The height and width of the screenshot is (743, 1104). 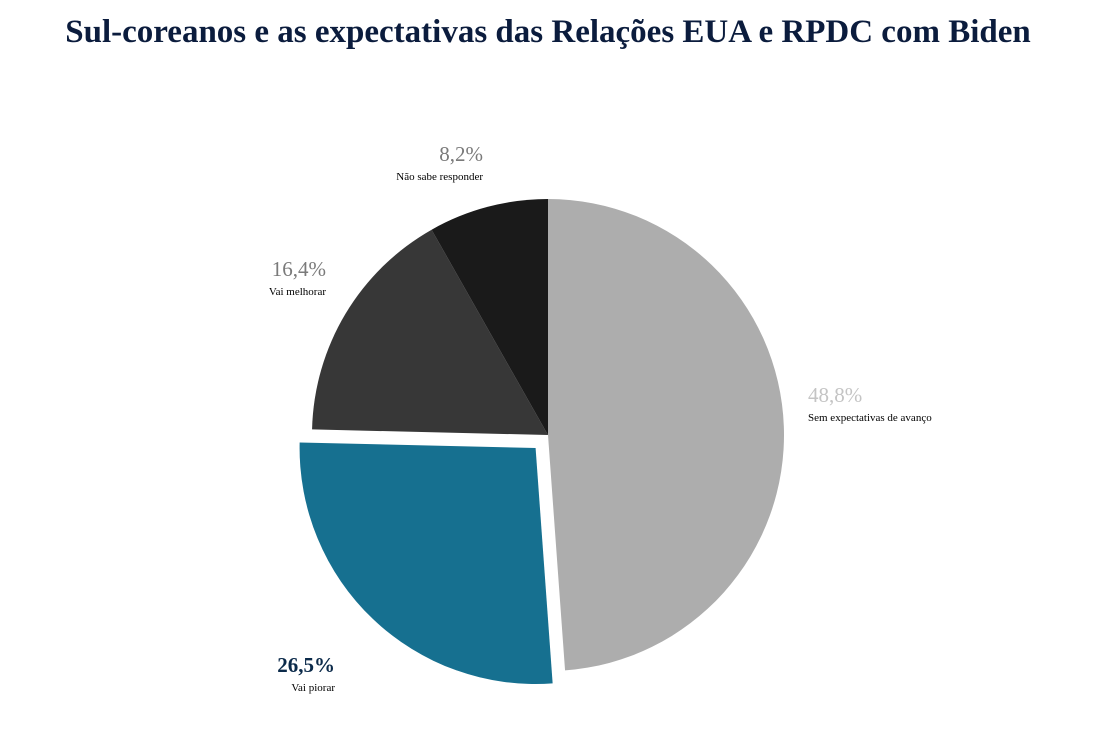 What do you see at coordinates (306, 665) in the screenshot?
I see `slice-value-label: 26,5%` at bounding box center [306, 665].